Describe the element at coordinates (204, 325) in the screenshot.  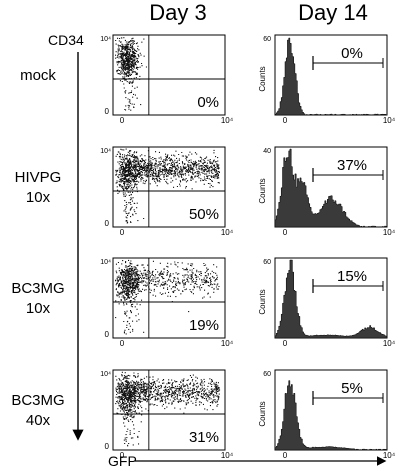
I see `scatter-percent: 19%` at that location.